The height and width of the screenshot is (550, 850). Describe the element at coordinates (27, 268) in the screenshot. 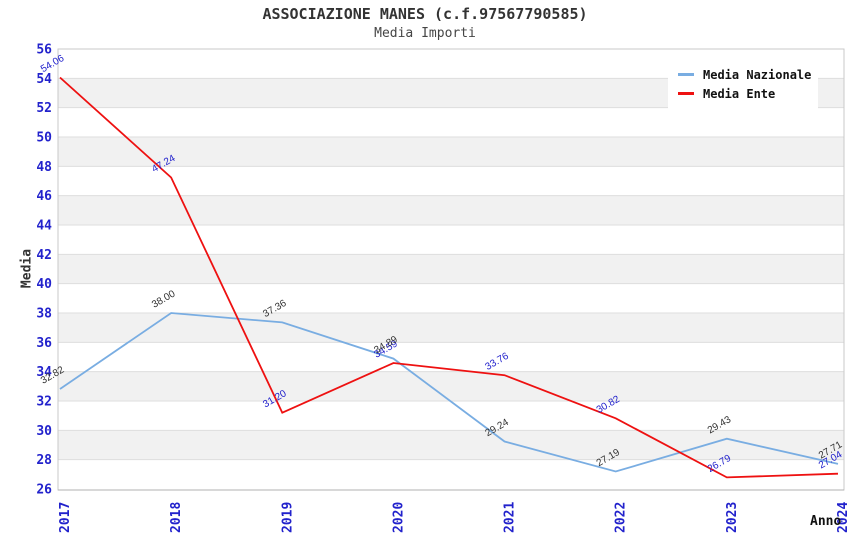

I see `y-axis-title: Media` at that location.